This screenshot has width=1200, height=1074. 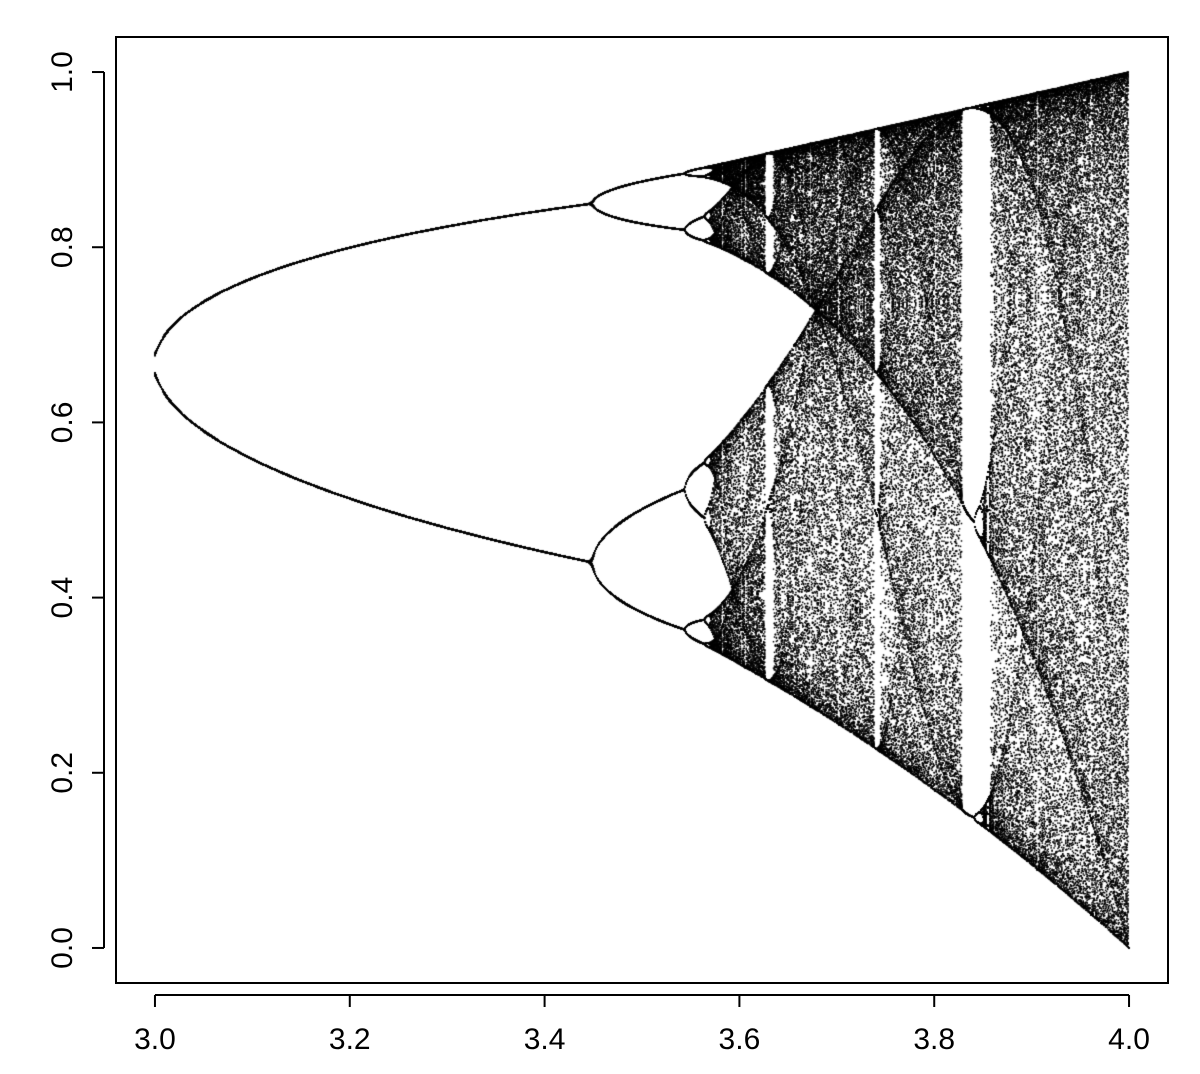 I want to click on x-tick-label: 3.2, so click(x=350, y=1039).